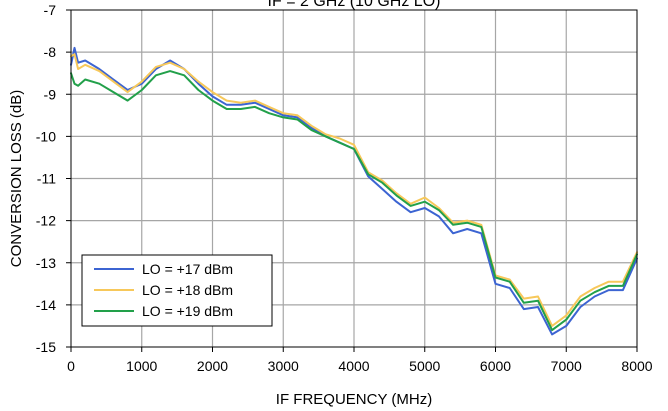 Image resolution: width=668 pixels, height=411 pixels. What do you see at coordinates (50, 10) in the screenshot?
I see `y-tick-label: -7` at bounding box center [50, 10].